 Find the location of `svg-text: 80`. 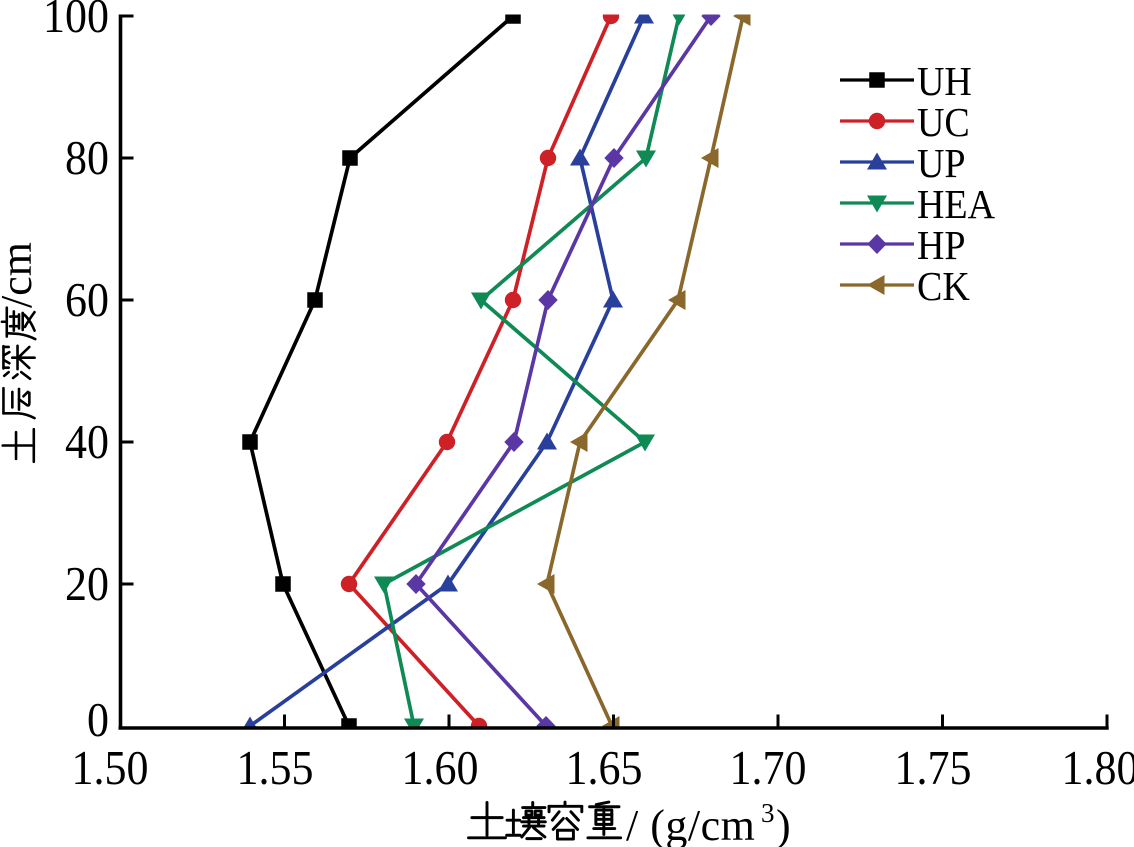

svg-text: 80 is located at coordinates (87, 158).